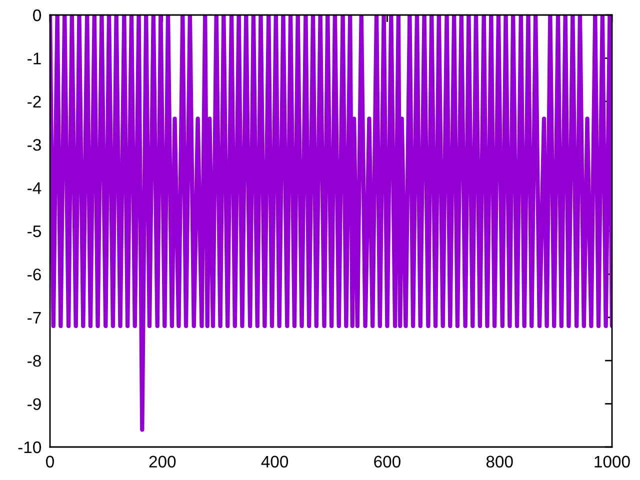 The image size is (640, 480). Describe the element at coordinates (50, 462) in the screenshot. I see `x-tick-label: 0` at that location.